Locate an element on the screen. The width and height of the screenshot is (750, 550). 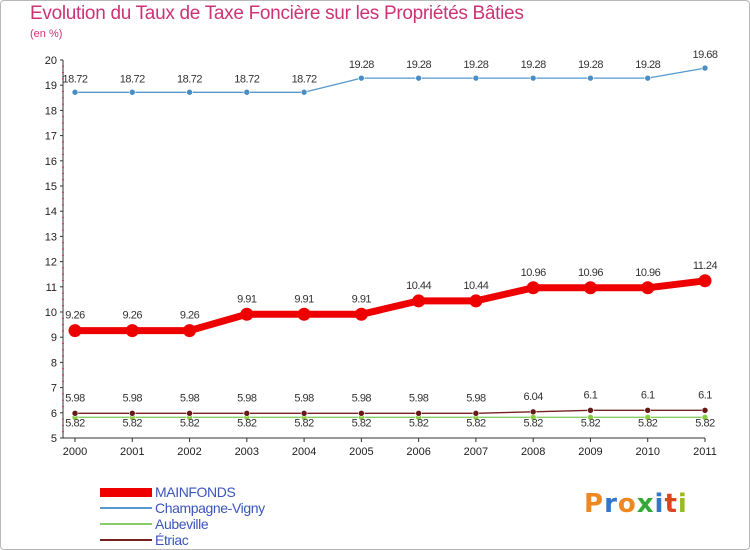
x-tick-label: 2006 is located at coordinates (418, 452).